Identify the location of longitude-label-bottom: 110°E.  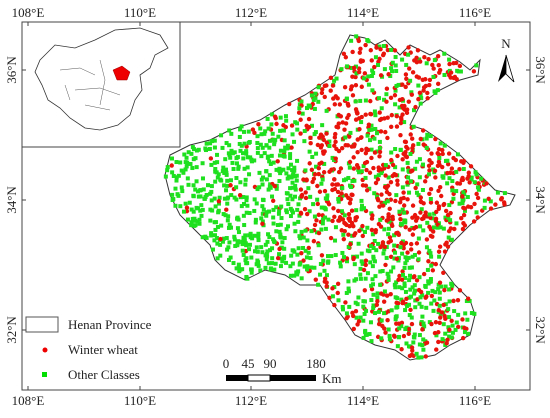
(140, 400).